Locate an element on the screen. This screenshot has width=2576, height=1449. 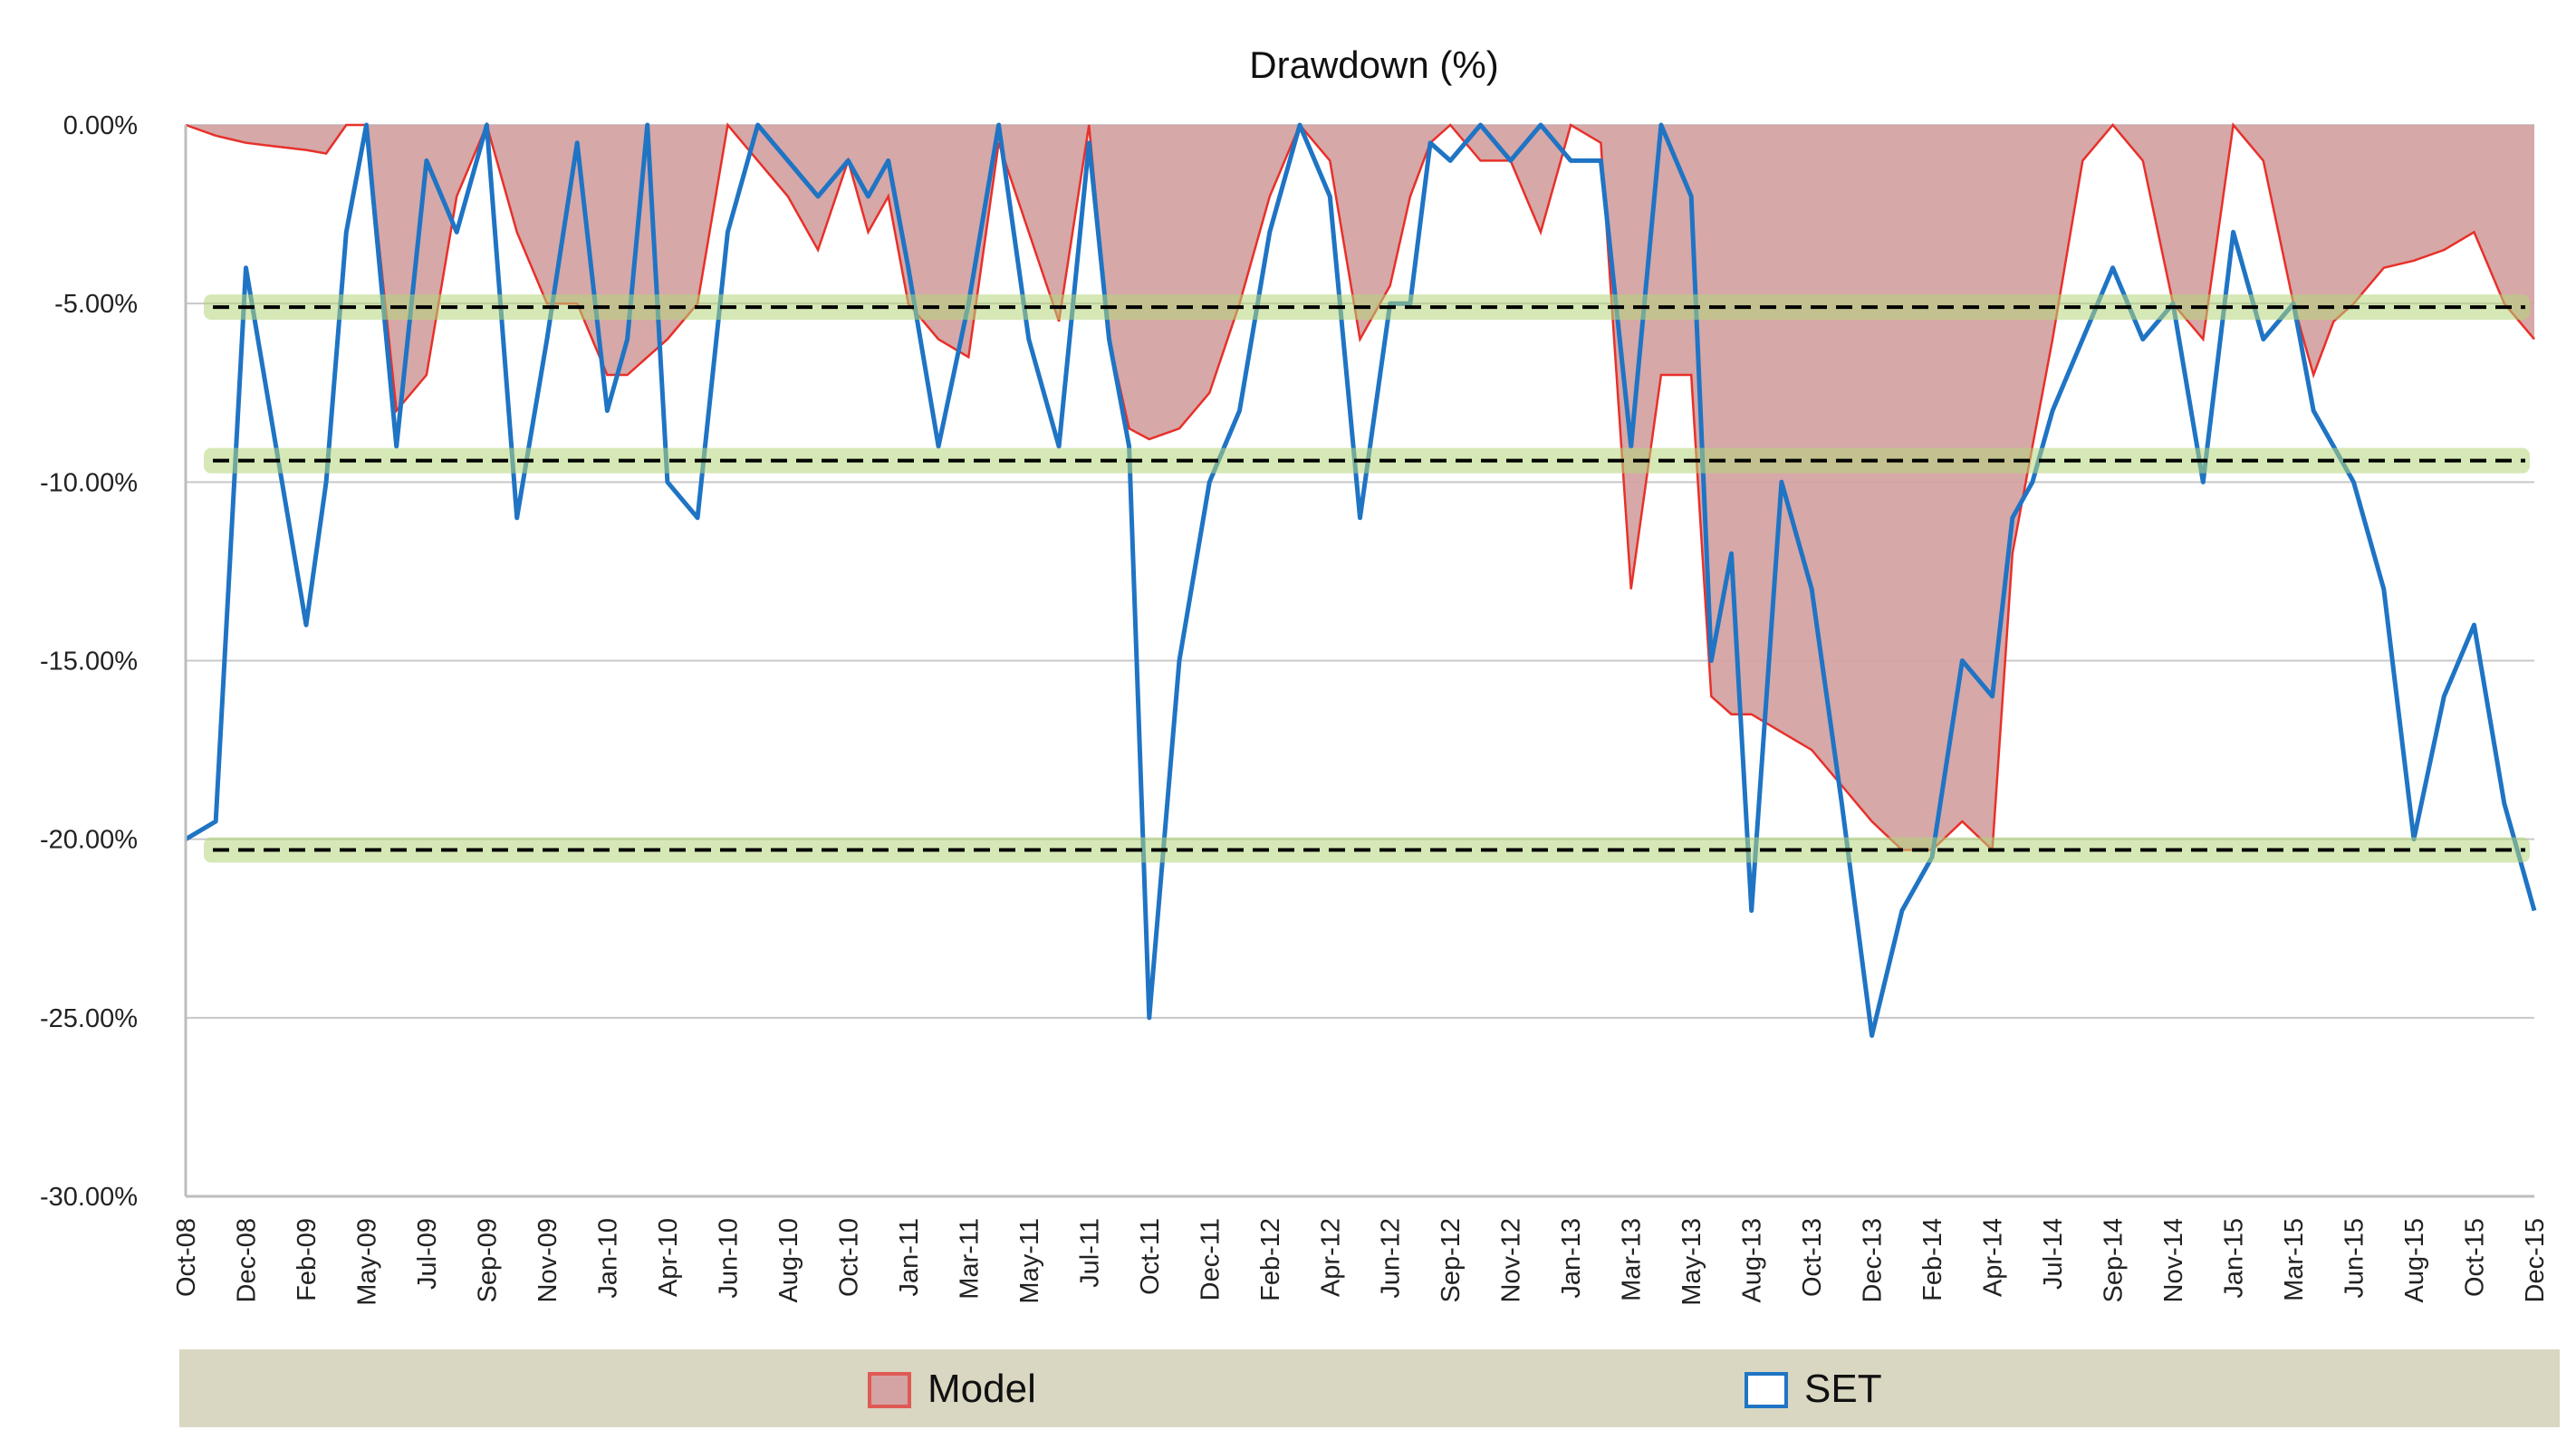
x-tick-label: Nov-14 is located at coordinates (2173, 1260).